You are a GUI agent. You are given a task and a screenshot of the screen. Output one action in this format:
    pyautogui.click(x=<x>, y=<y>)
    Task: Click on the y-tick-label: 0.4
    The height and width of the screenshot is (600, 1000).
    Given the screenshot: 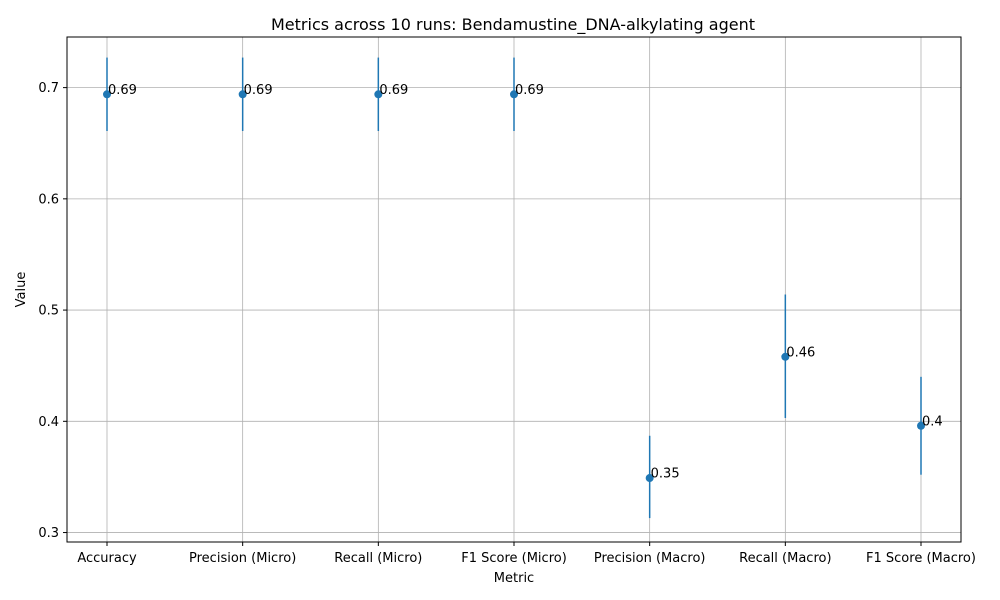 What is the action you would take?
    pyautogui.click(x=48, y=422)
    